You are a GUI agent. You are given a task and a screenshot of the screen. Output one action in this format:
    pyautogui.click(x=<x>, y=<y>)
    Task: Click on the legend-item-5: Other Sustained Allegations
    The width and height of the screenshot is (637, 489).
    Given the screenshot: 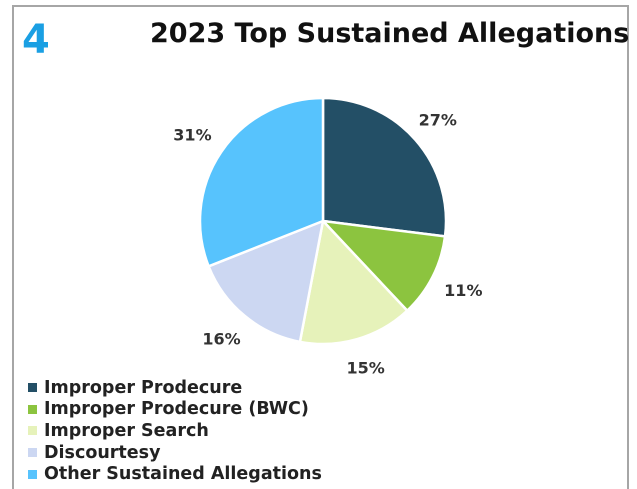 What is the action you would take?
    pyautogui.click(x=175, y=474)
    